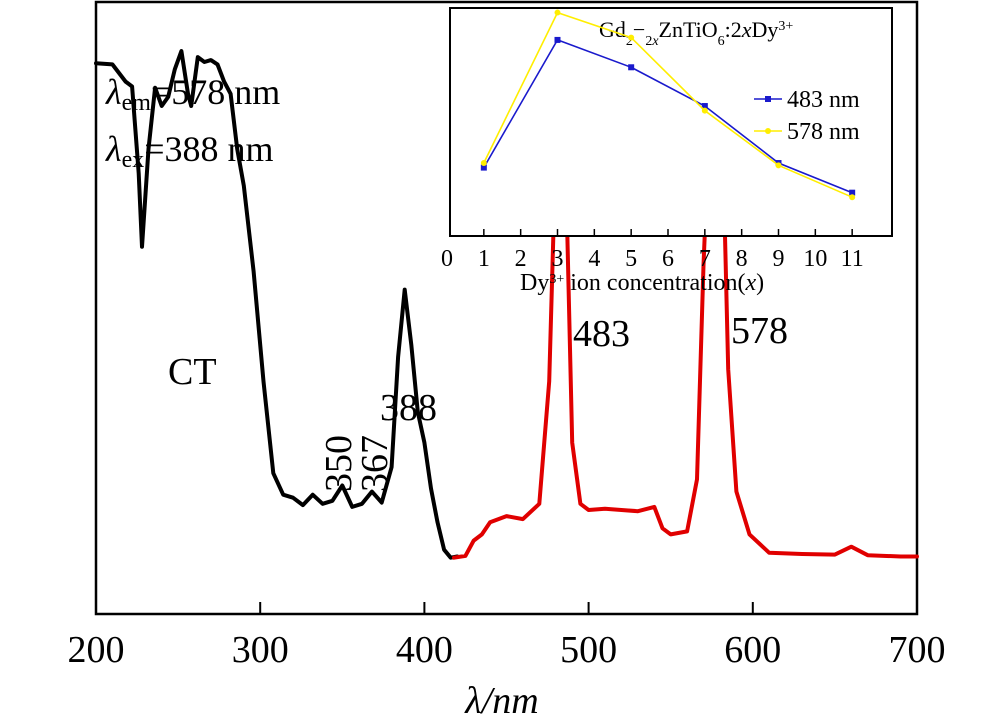 Image resolution: width=999 pixels, height=724 pixels. Describe the element at coordinates (705, 259) in the screenshot. I see `inset-x-tick-label: 7` at that location.